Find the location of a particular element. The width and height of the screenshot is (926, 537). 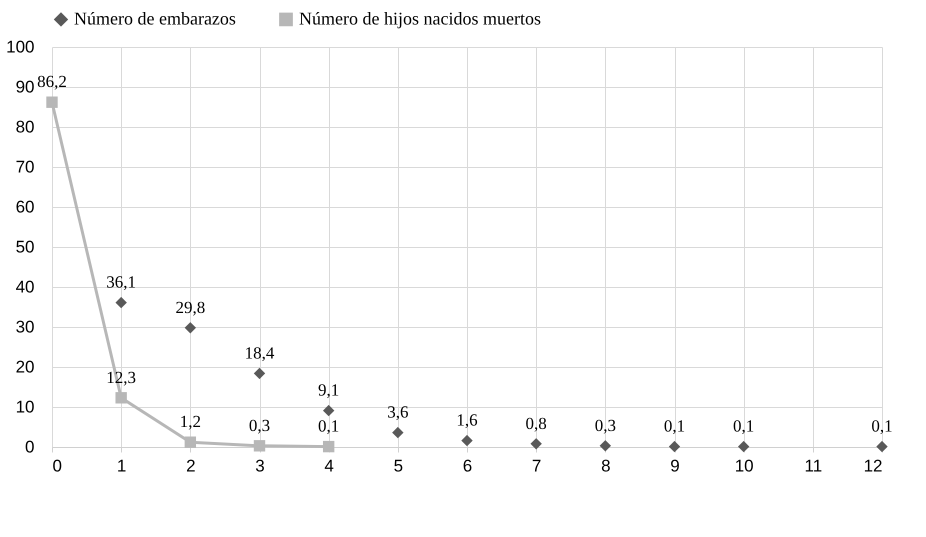

x-tick-label: 4 is located at coordinates (329, 466).